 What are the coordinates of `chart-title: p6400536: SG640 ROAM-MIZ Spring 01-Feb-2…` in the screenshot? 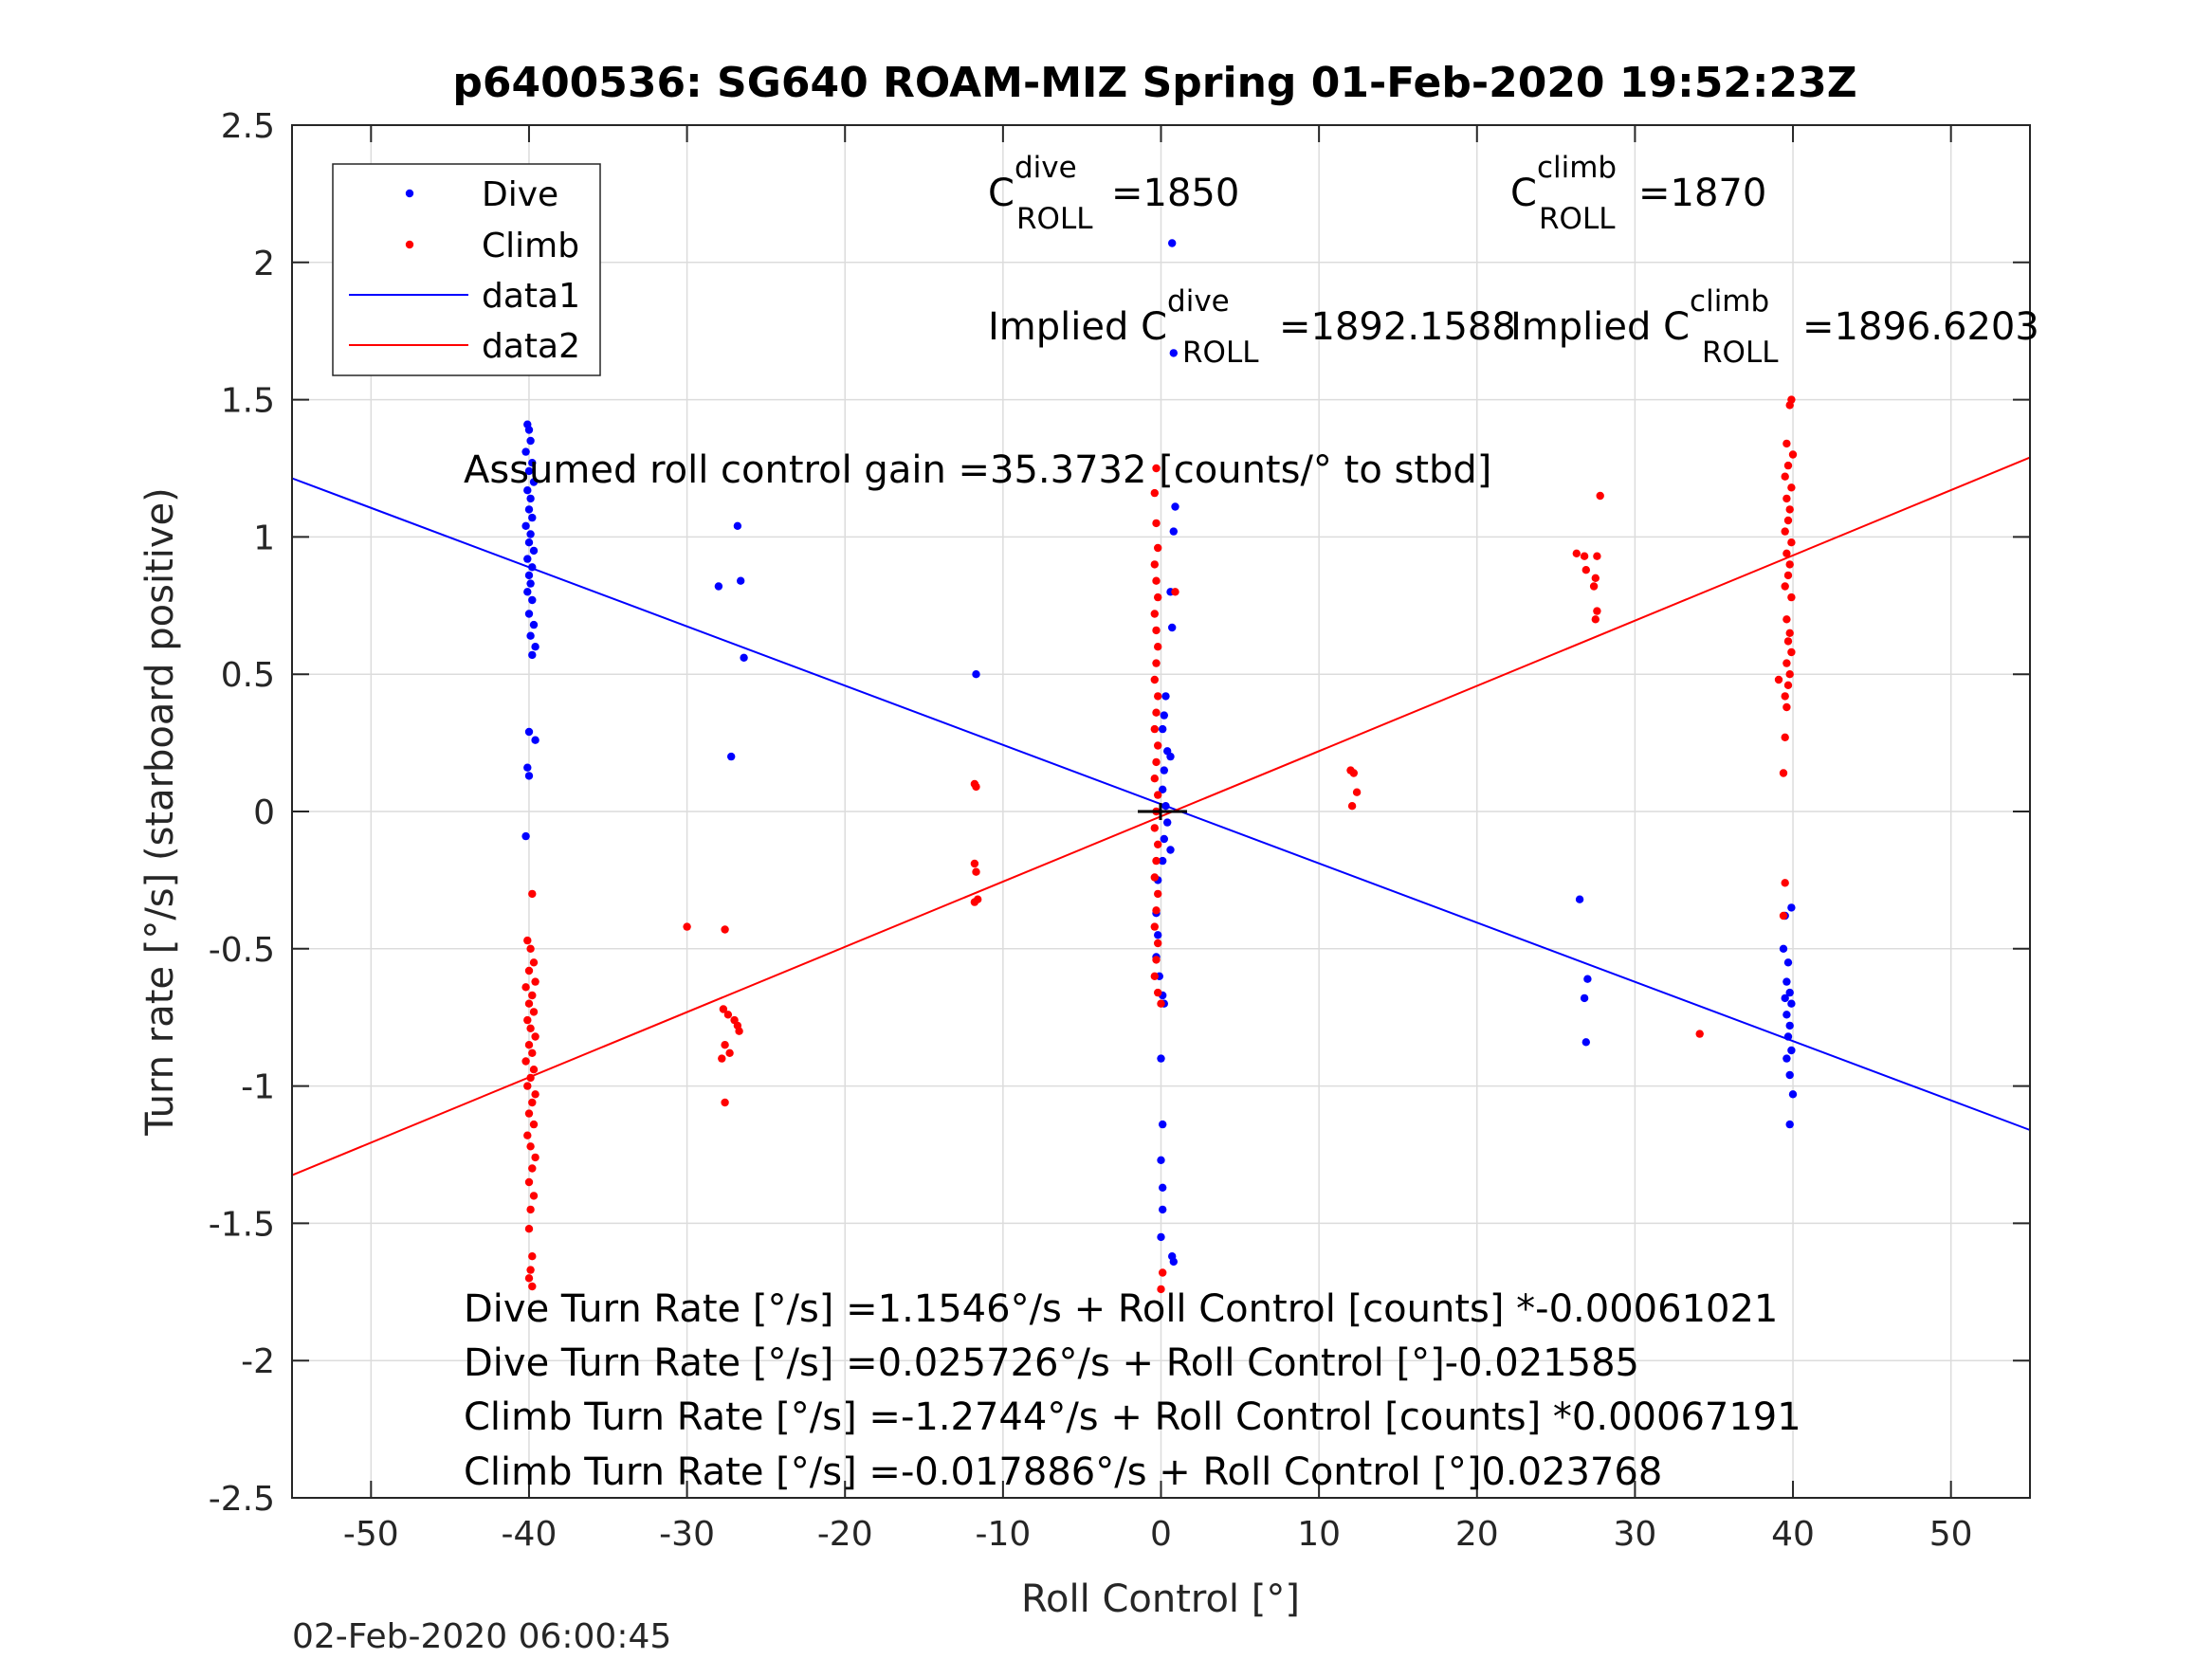 It's located at (1154, 83).